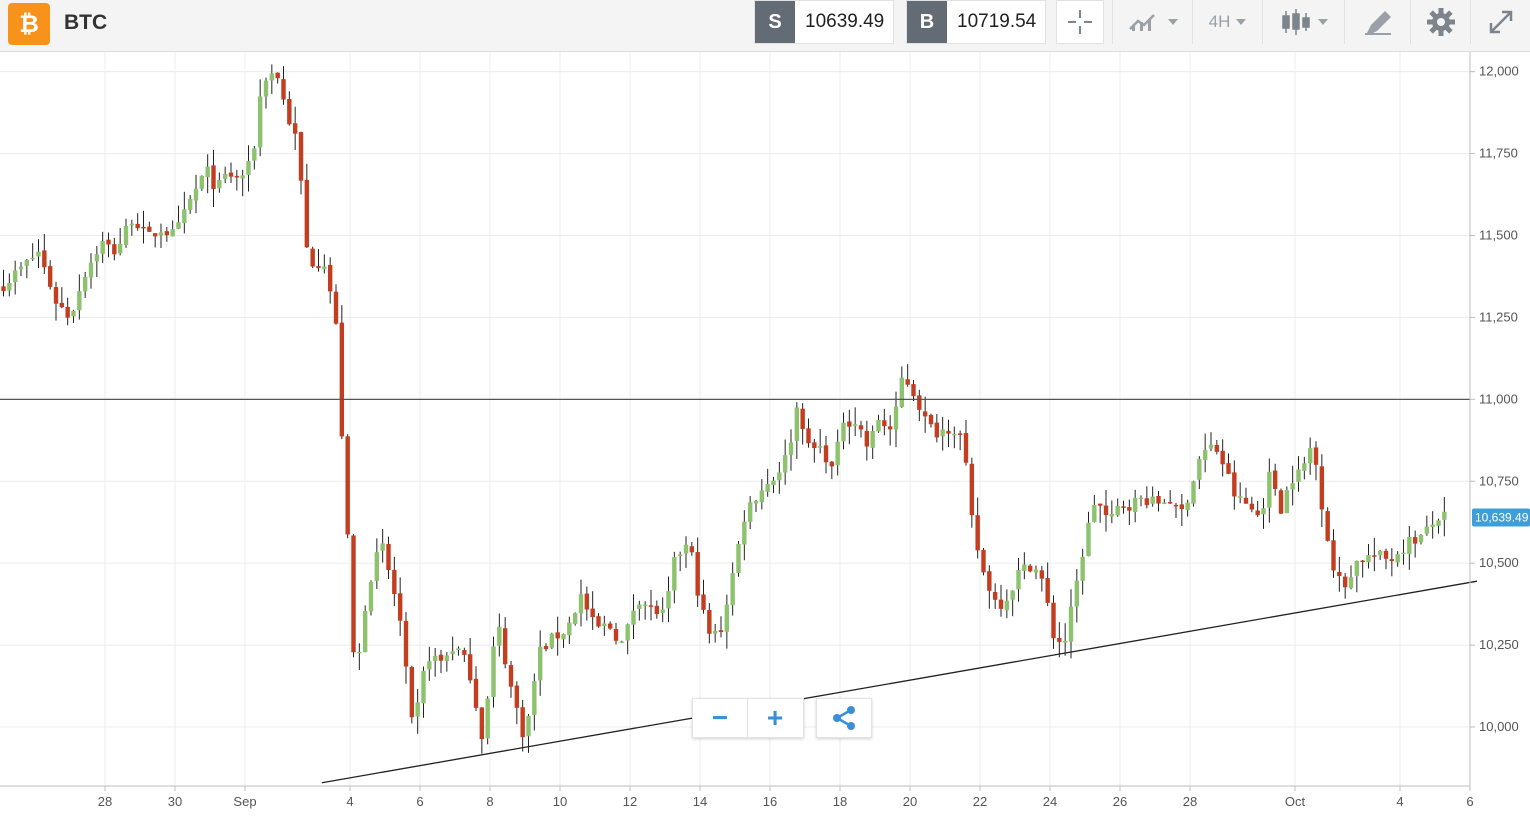  What do you see at coordinates (844, 718) in the screenshot?
I see `share-button` at bounding box center [844, 718].